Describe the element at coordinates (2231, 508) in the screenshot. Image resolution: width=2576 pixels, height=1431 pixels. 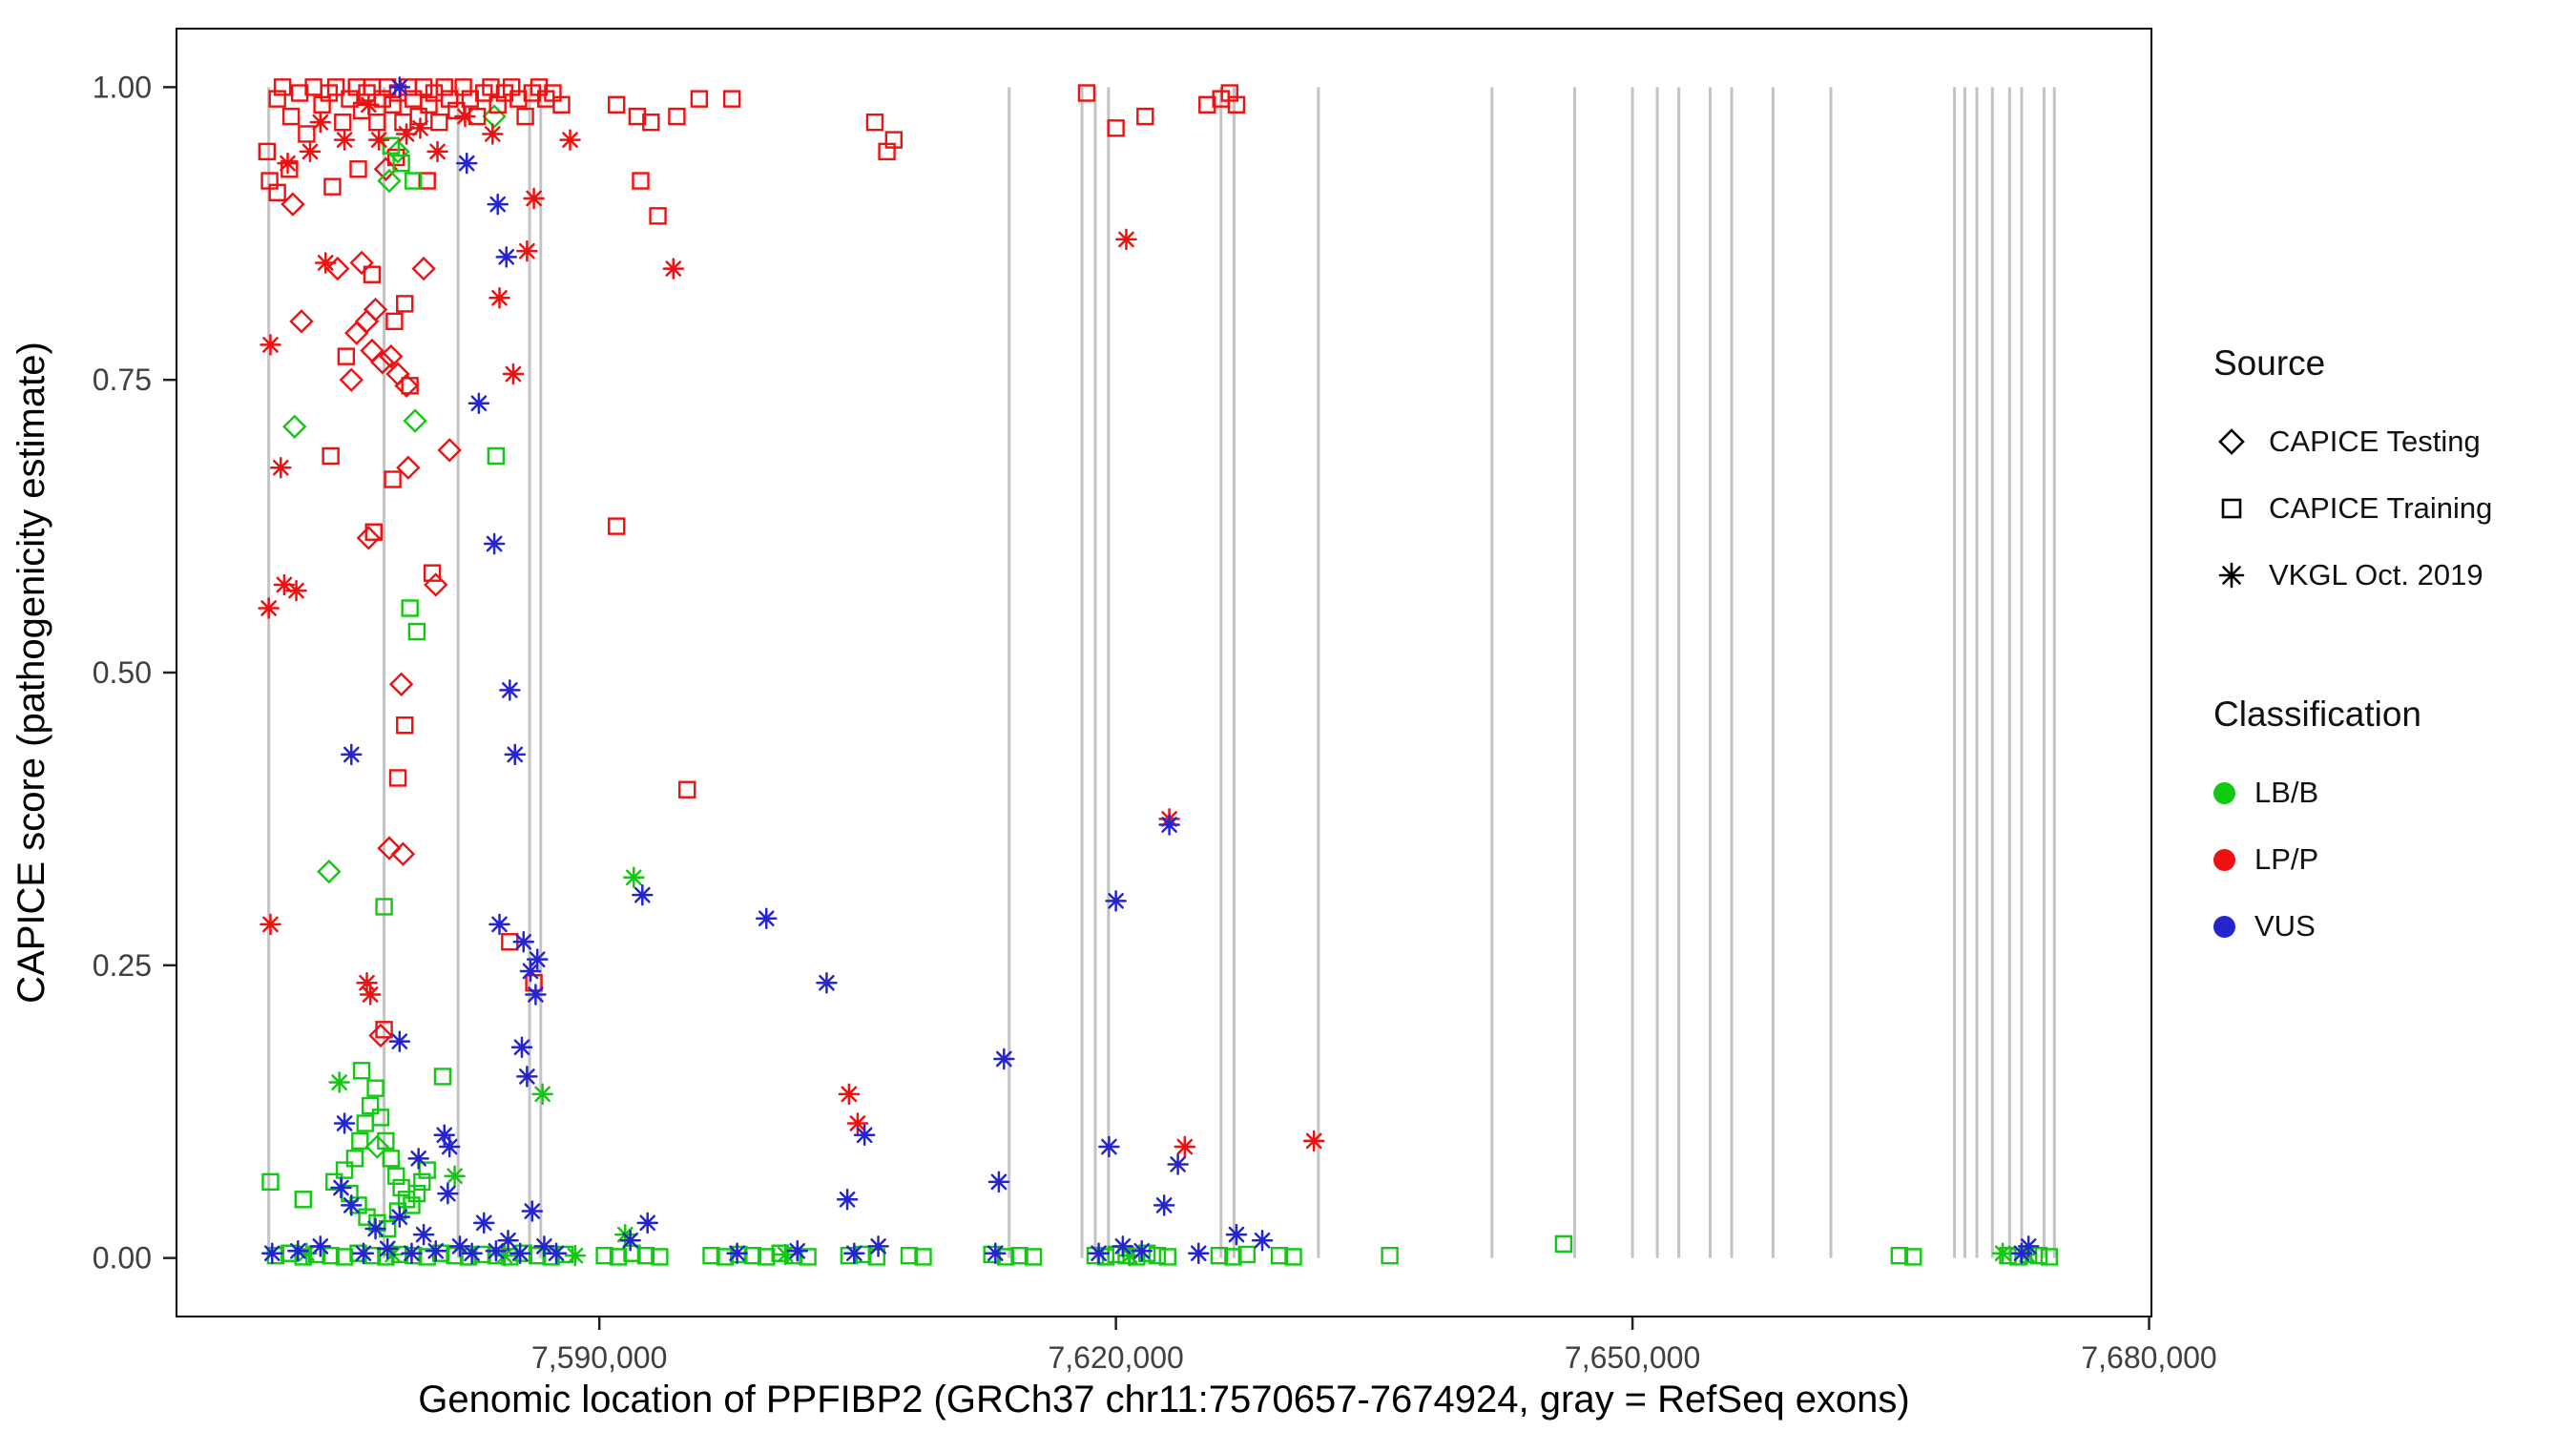
I see `square-marker-icon` at that location.